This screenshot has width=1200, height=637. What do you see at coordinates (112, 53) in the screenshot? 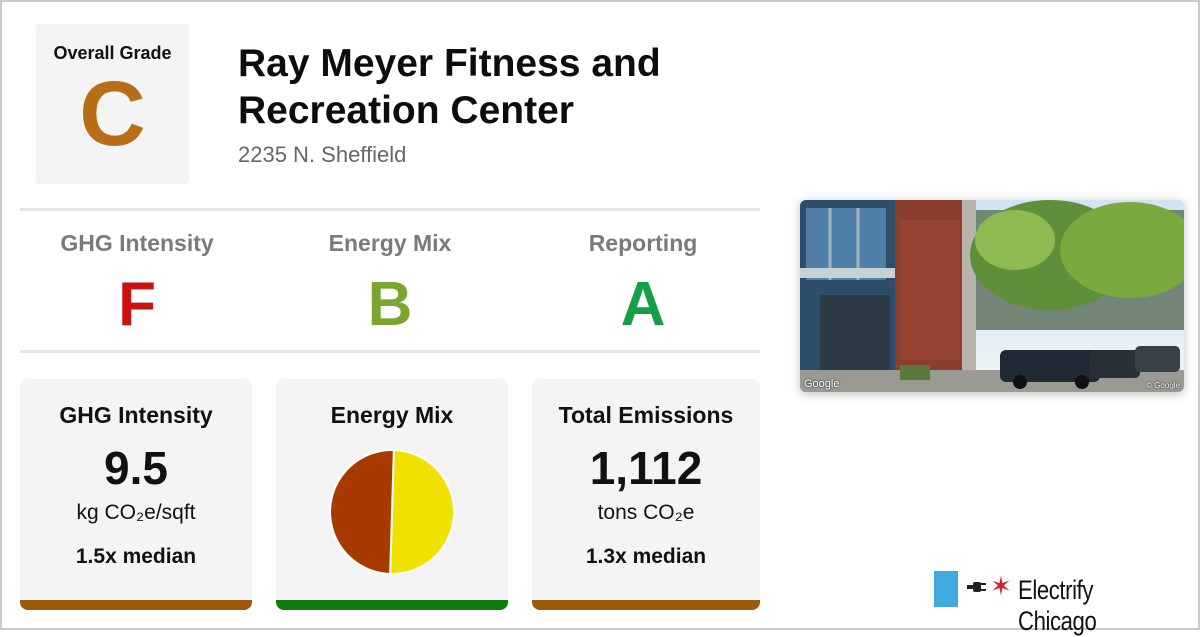
I see `overall-grade-label: Overall Grade` at bounding box center [112, 53].